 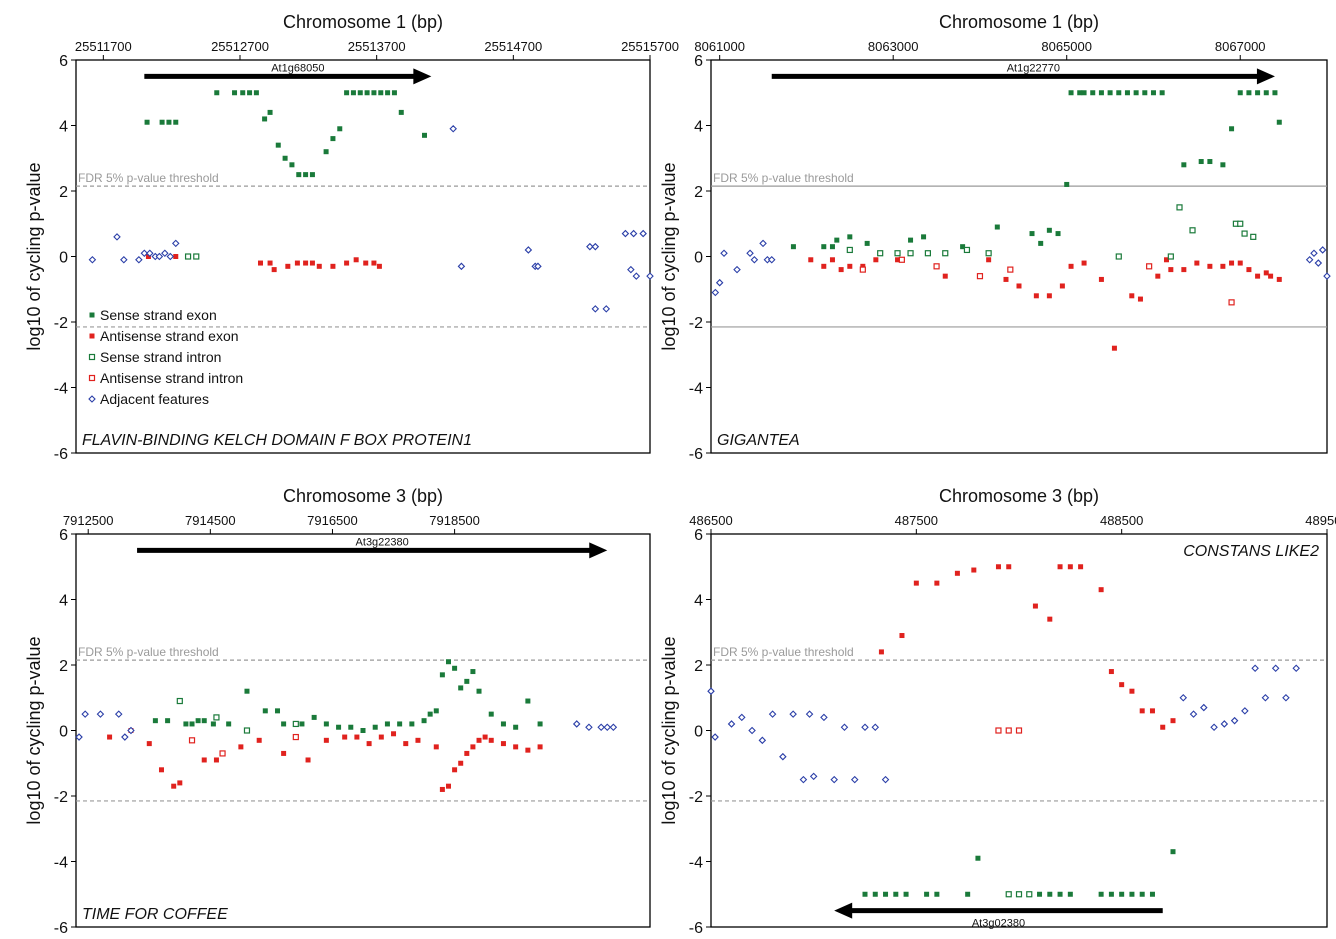 I want to click on x-tick-label: 8063000, so click(x=893, y=46).